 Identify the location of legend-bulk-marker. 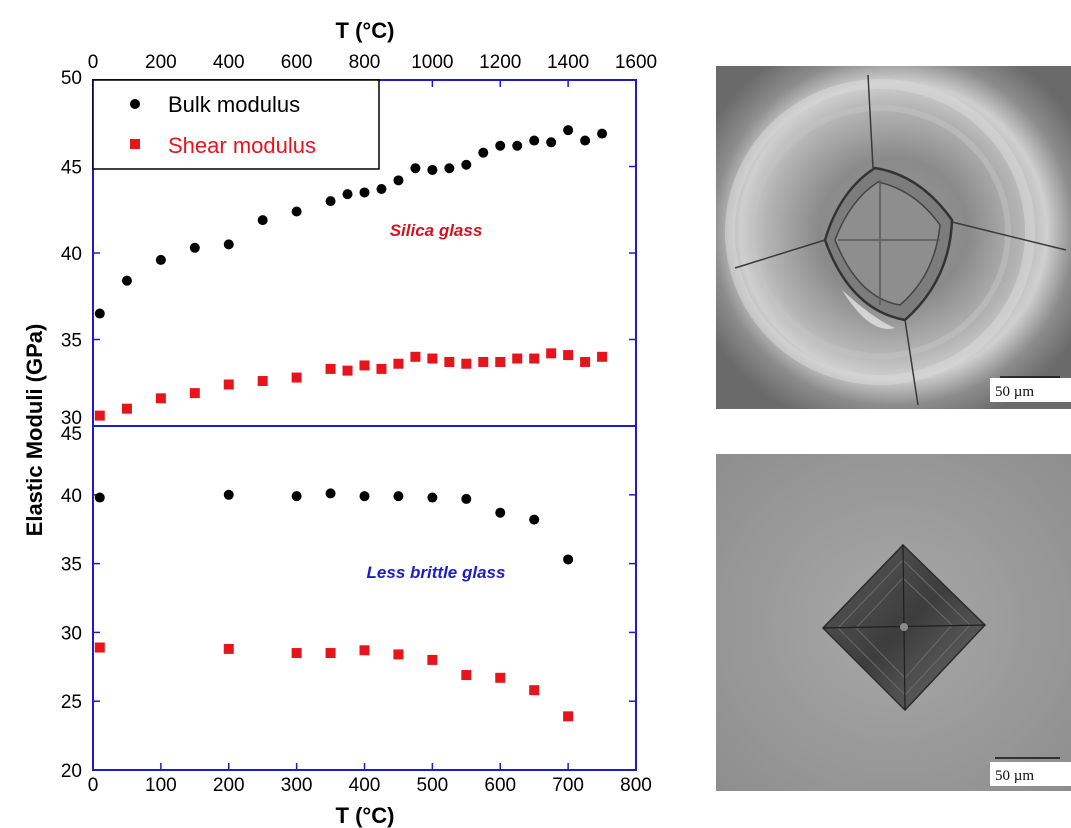
(135, 104).